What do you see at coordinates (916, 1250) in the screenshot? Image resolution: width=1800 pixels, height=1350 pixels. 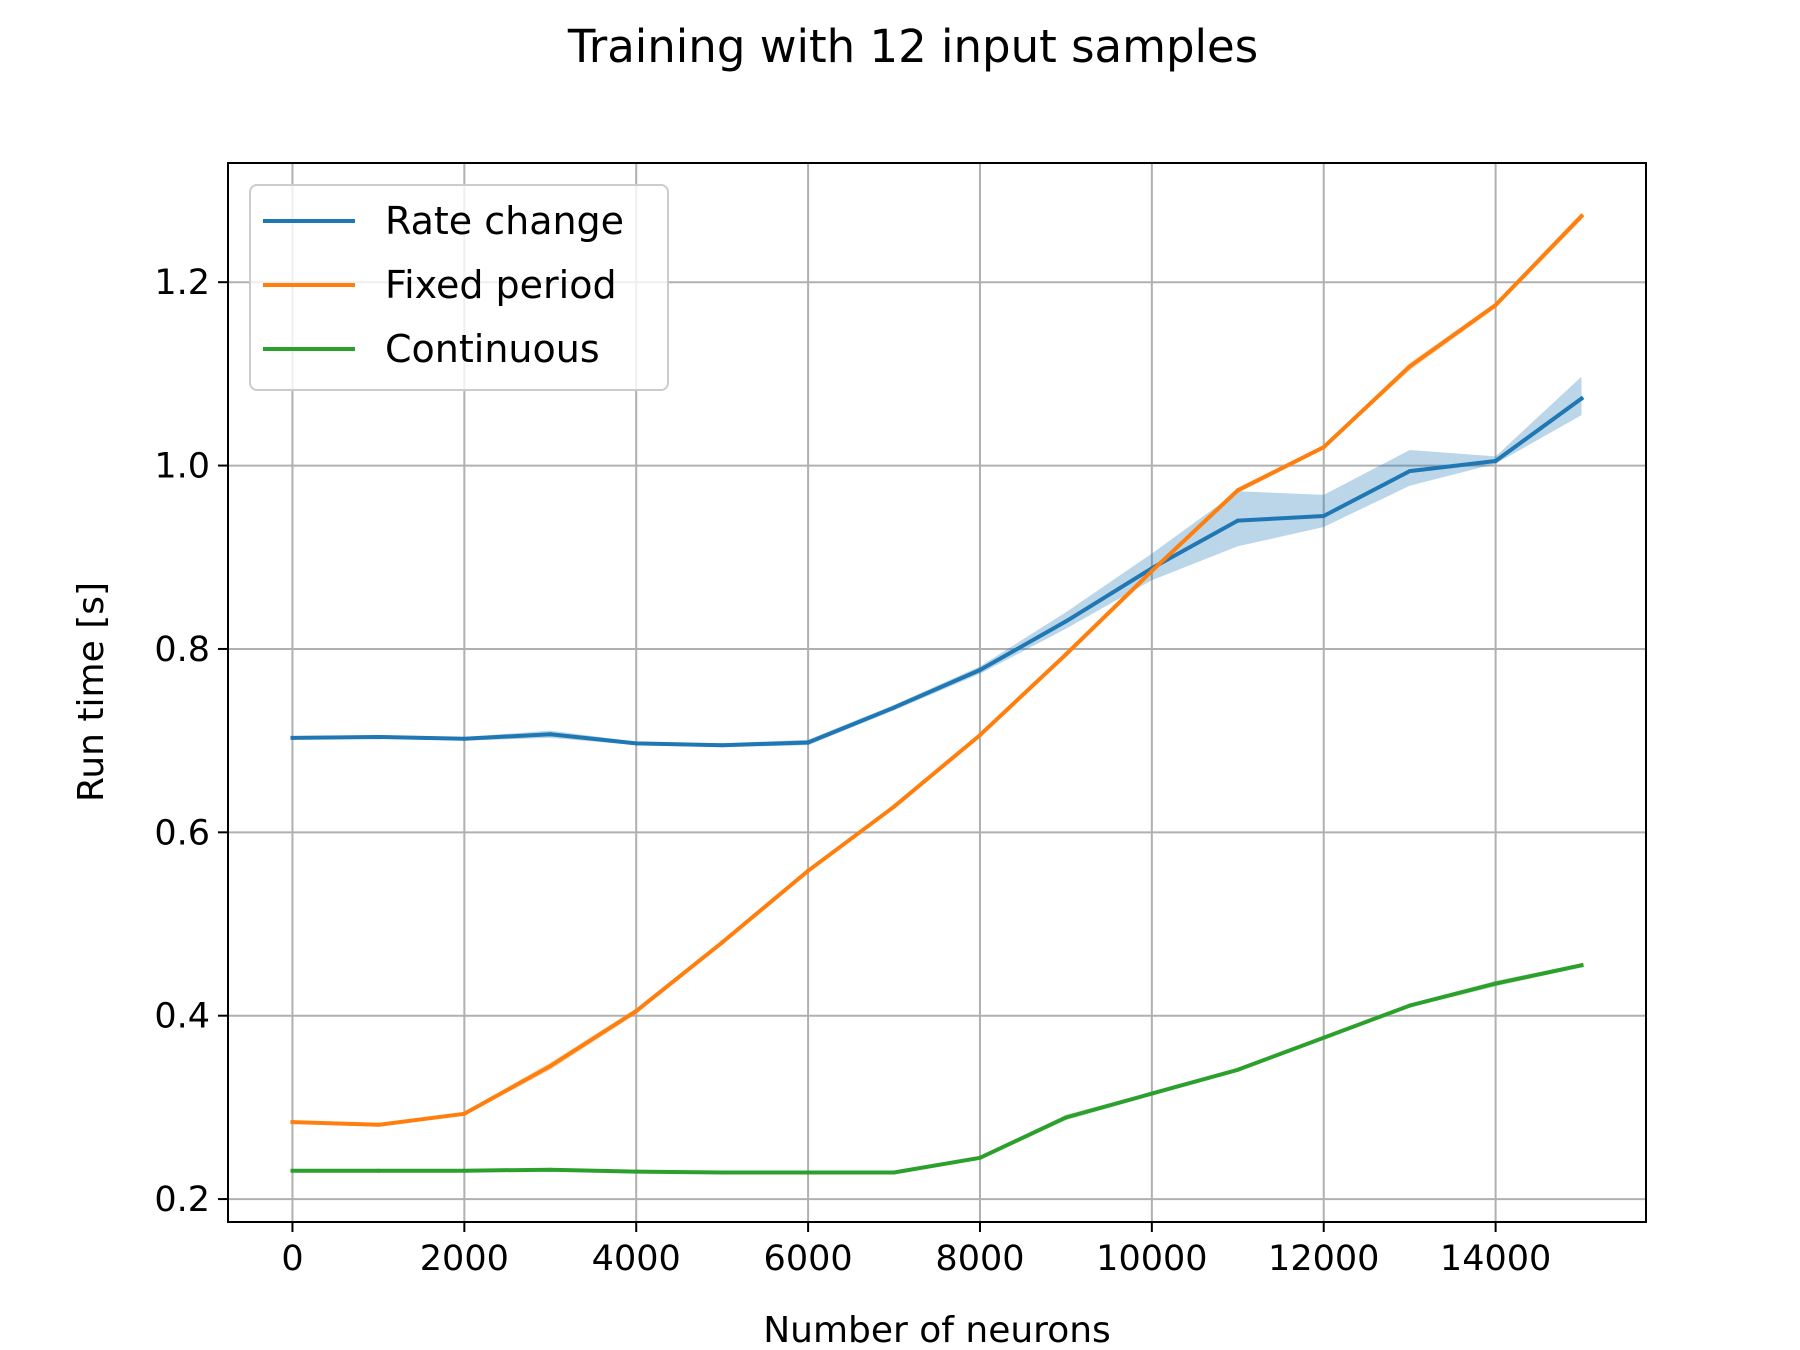 I see `x-axis-ticks: 0 2000 4000 6000 8000 10000 12000 14000` at bounding box center [916, 1250].